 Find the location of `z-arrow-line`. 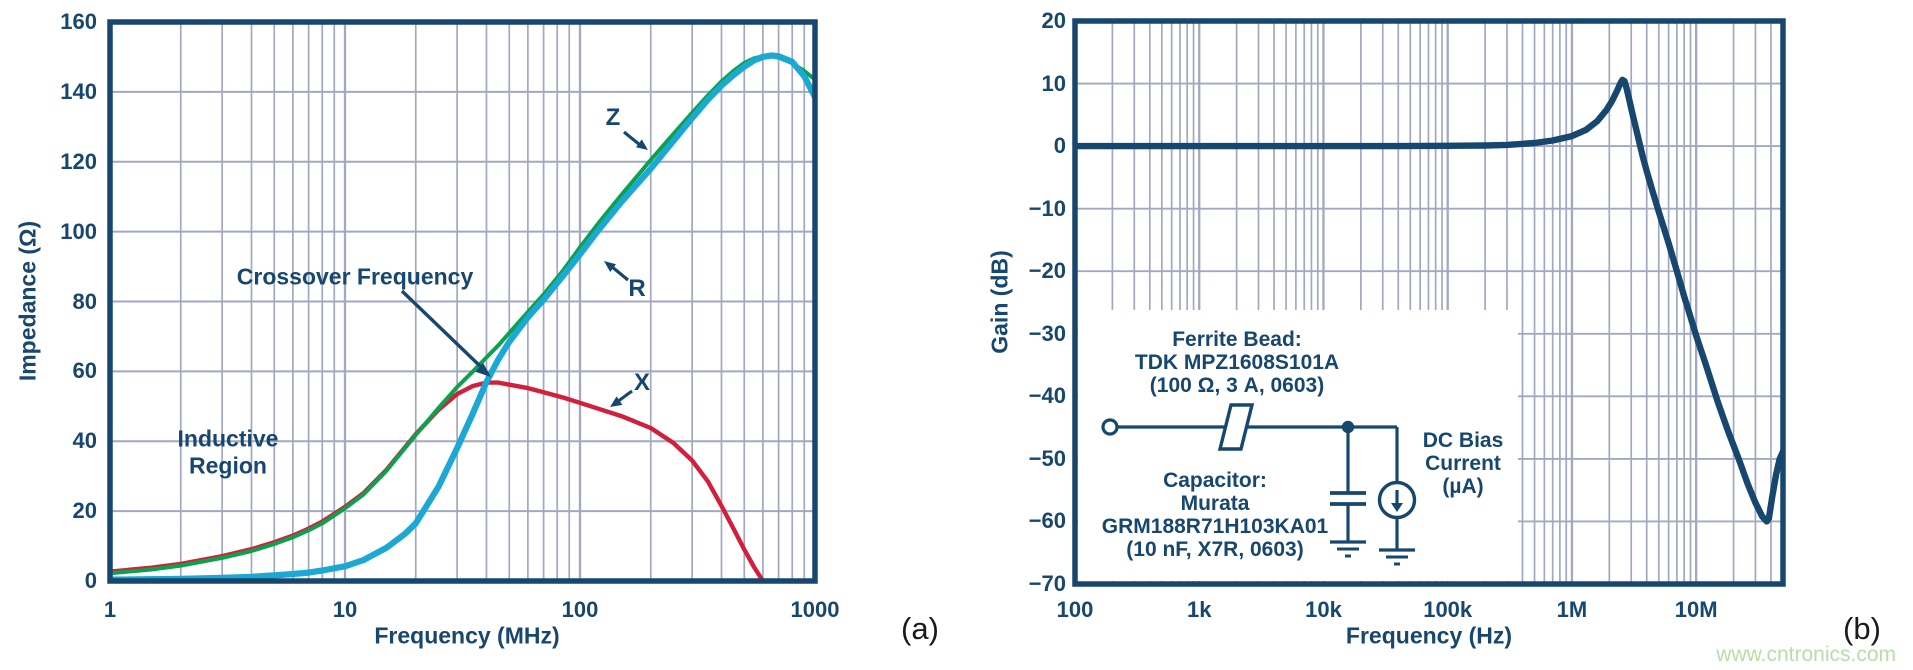

z-arrow-line is located at coordinates (632, 138).